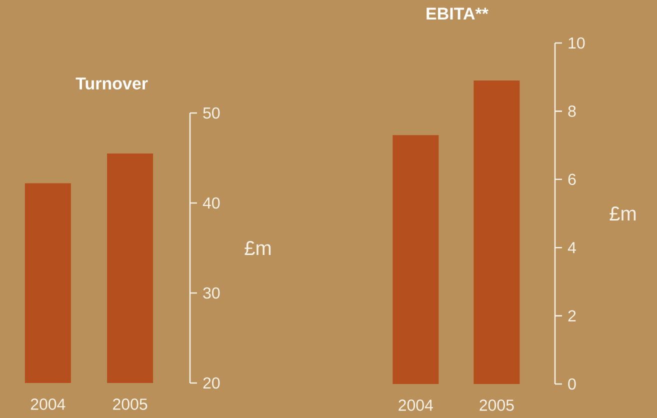 The width and height of the screenshot is (657, 418). What do you see at coordinates (572, 316) in the screenshot?
I see `y-tick-label: 2` at bounding box center [572, 316].